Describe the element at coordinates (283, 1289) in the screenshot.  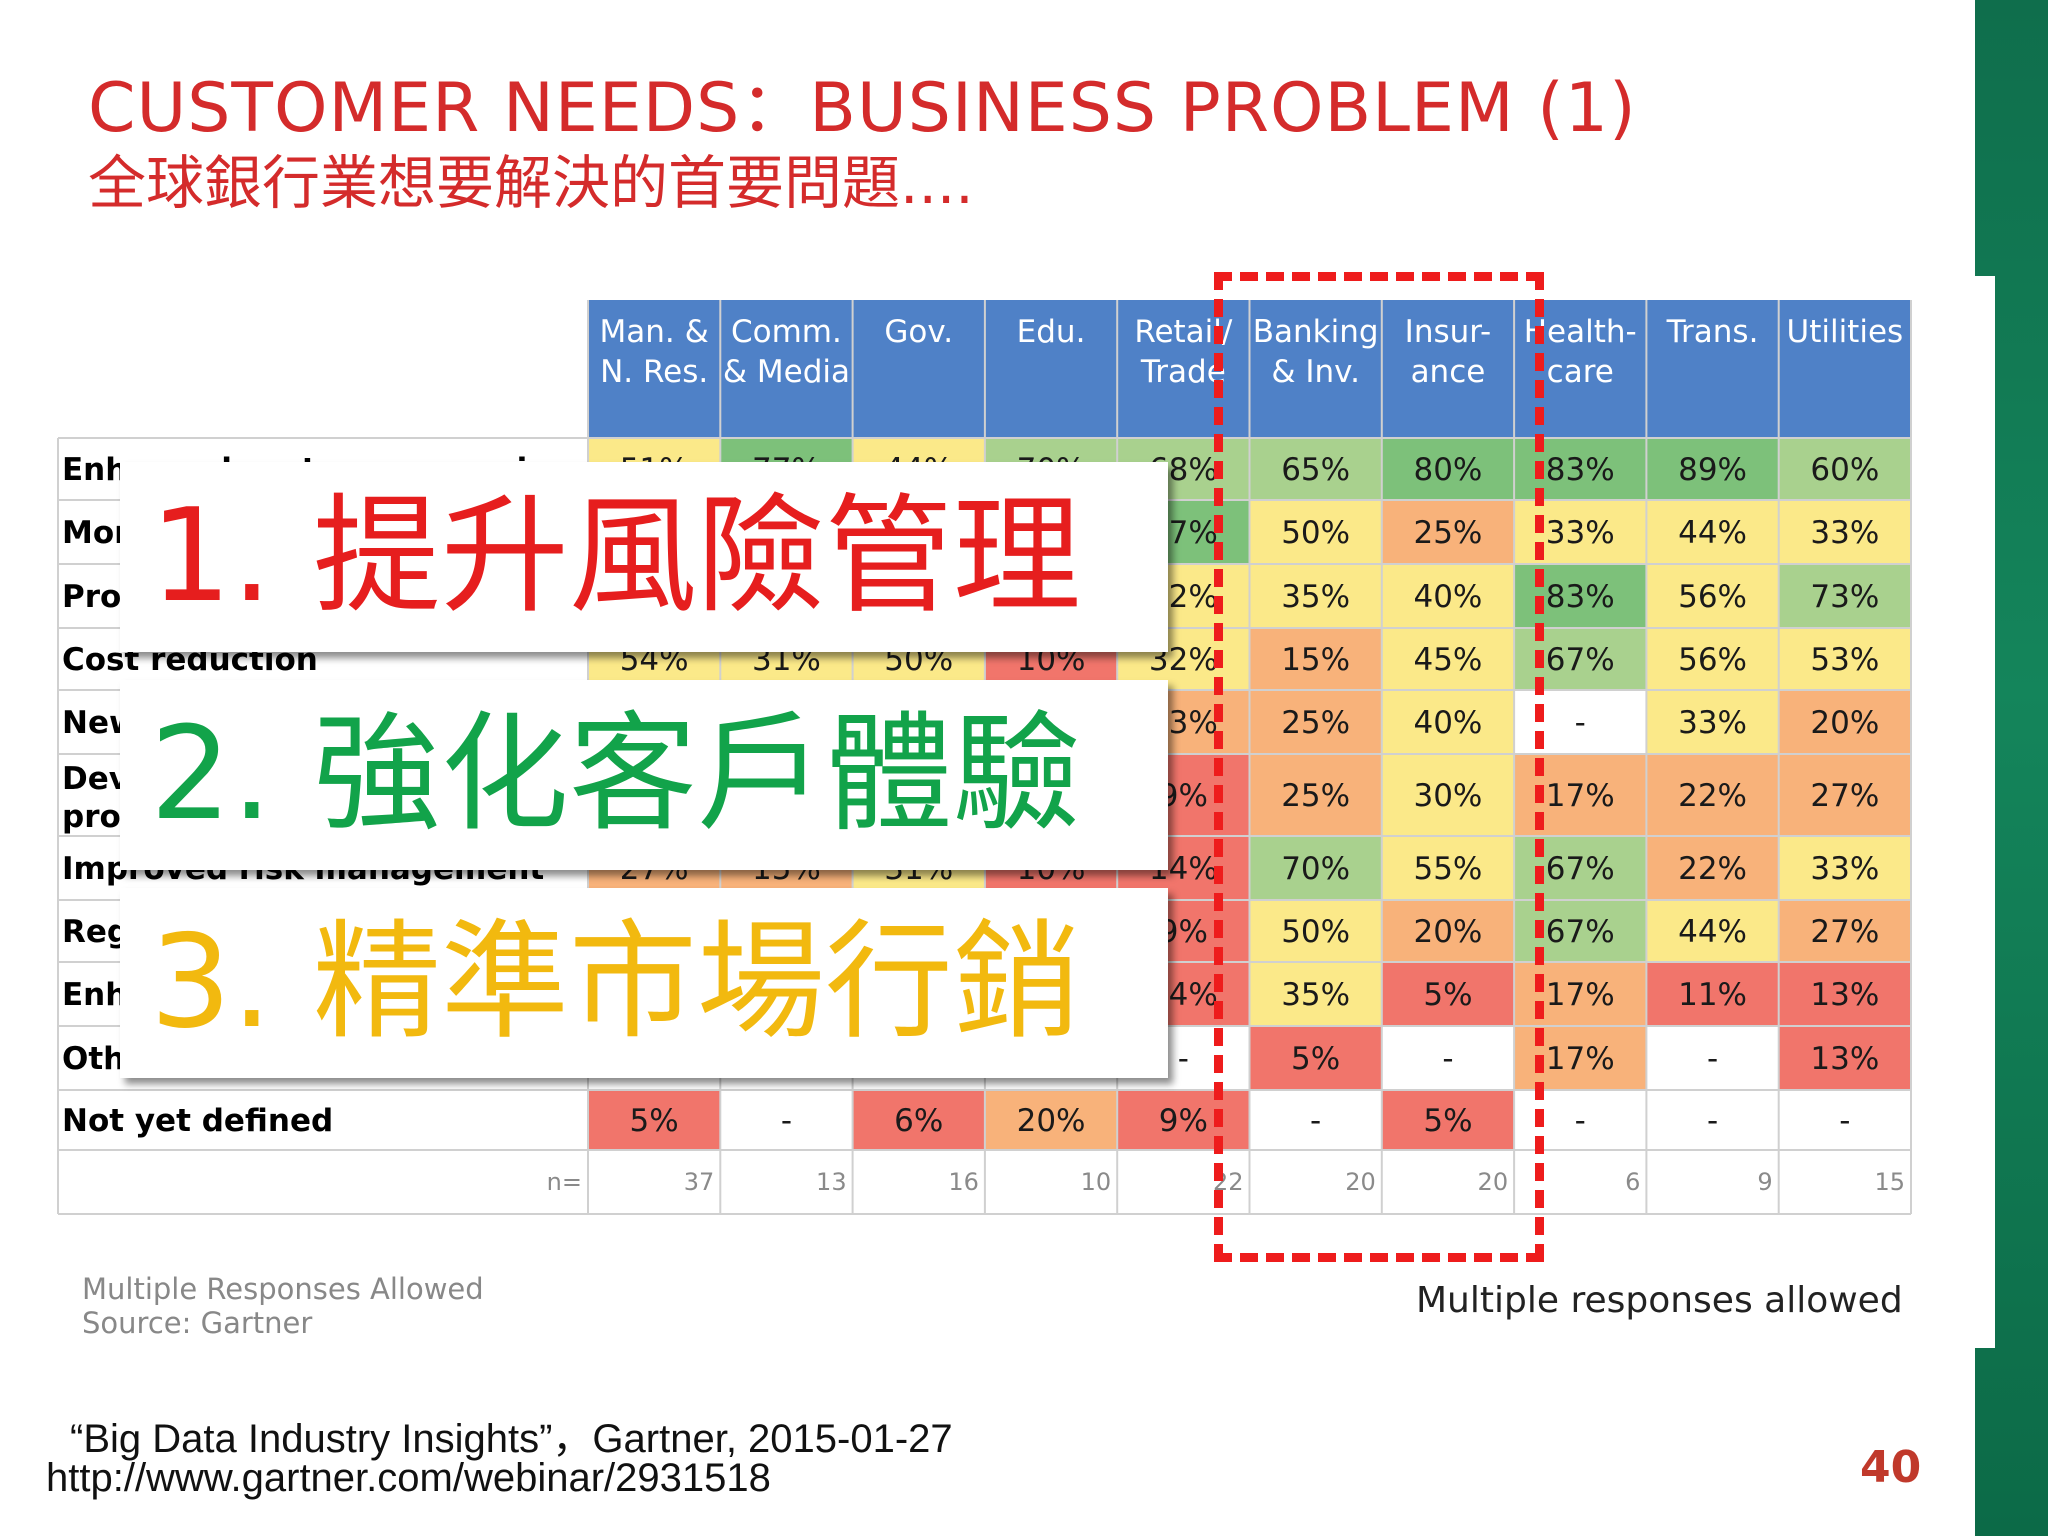
I see `multiple-responses-note: Multiple Responses Allowed` at that location.